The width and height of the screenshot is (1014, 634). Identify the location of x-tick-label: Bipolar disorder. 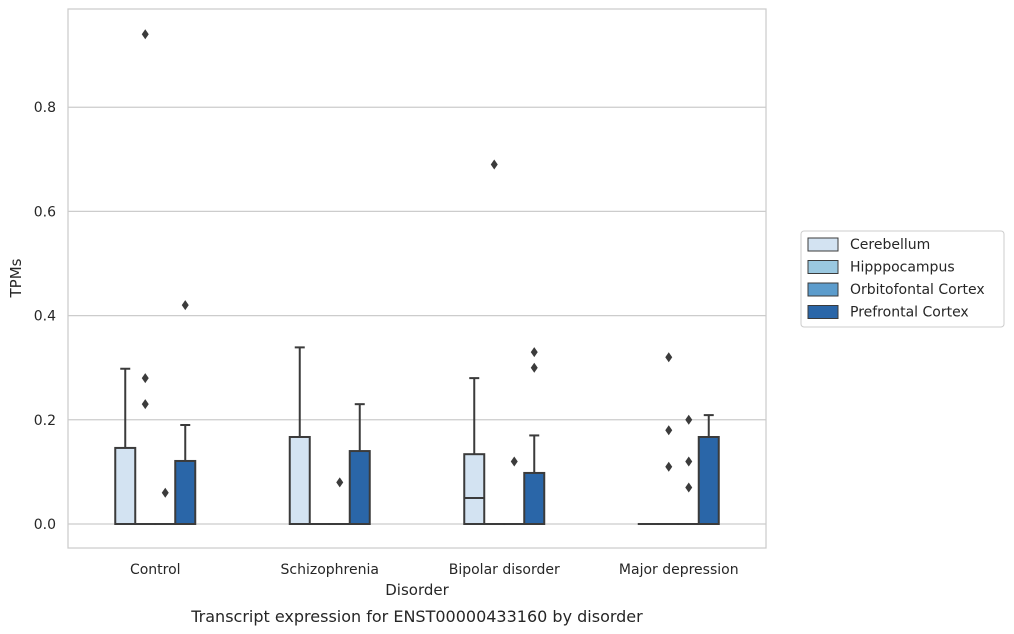
(504, 570).